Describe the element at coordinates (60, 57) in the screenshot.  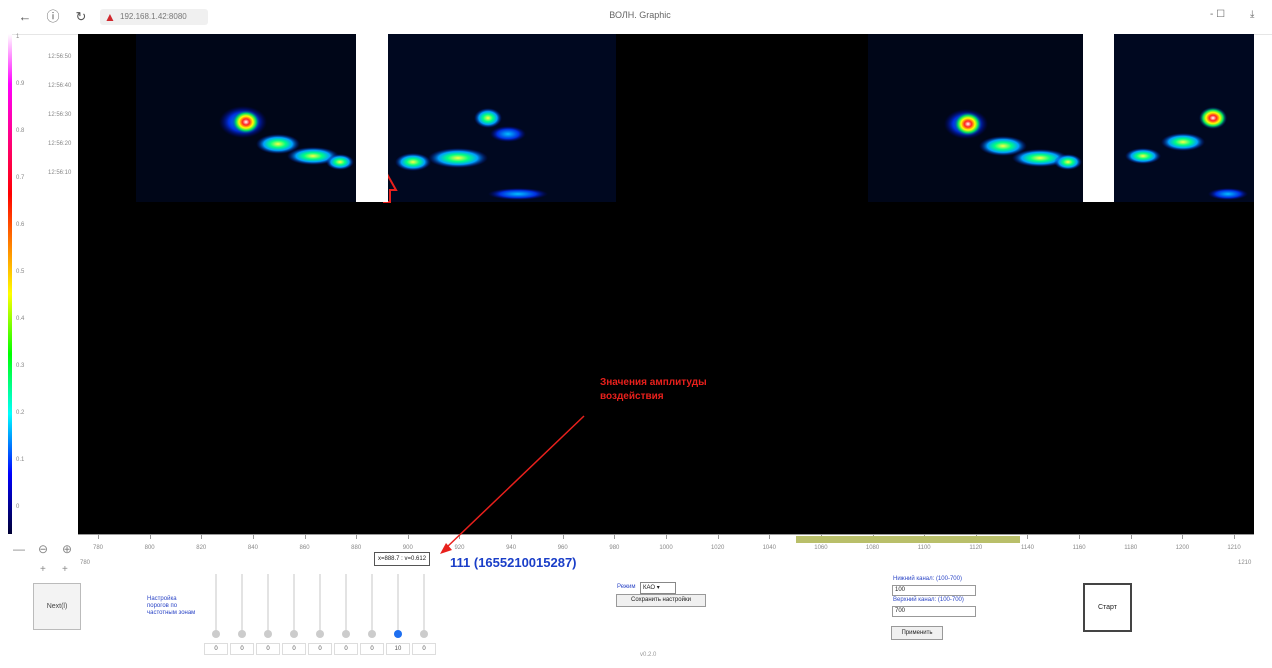
I see `y-axis-tick: 12:56:50` at that location.